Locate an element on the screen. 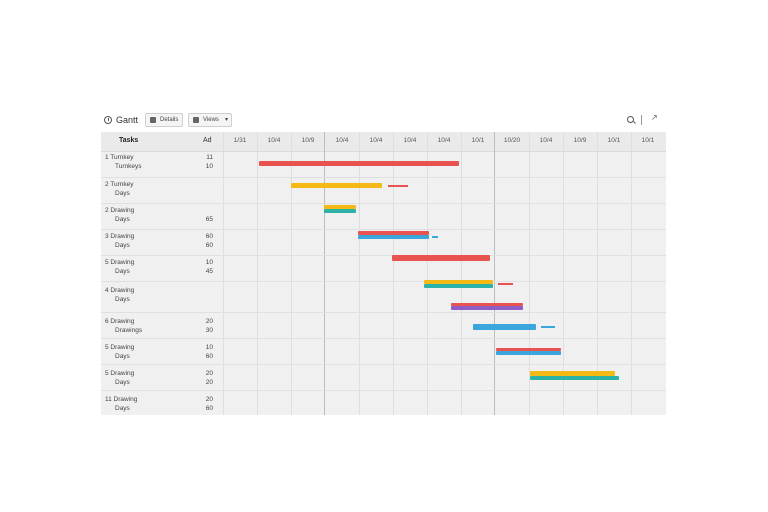  duration-value: 11 is located at coordinates (209, 157).